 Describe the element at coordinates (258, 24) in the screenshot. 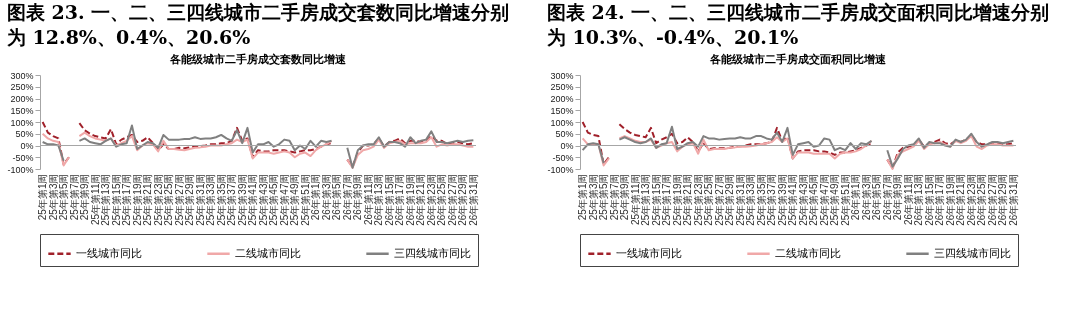

I see `chart-title: 图表 23. 一、二、三四线城市二手房成交套数同比增速分别为 12.8%、0.4%、20.6%` at that location.